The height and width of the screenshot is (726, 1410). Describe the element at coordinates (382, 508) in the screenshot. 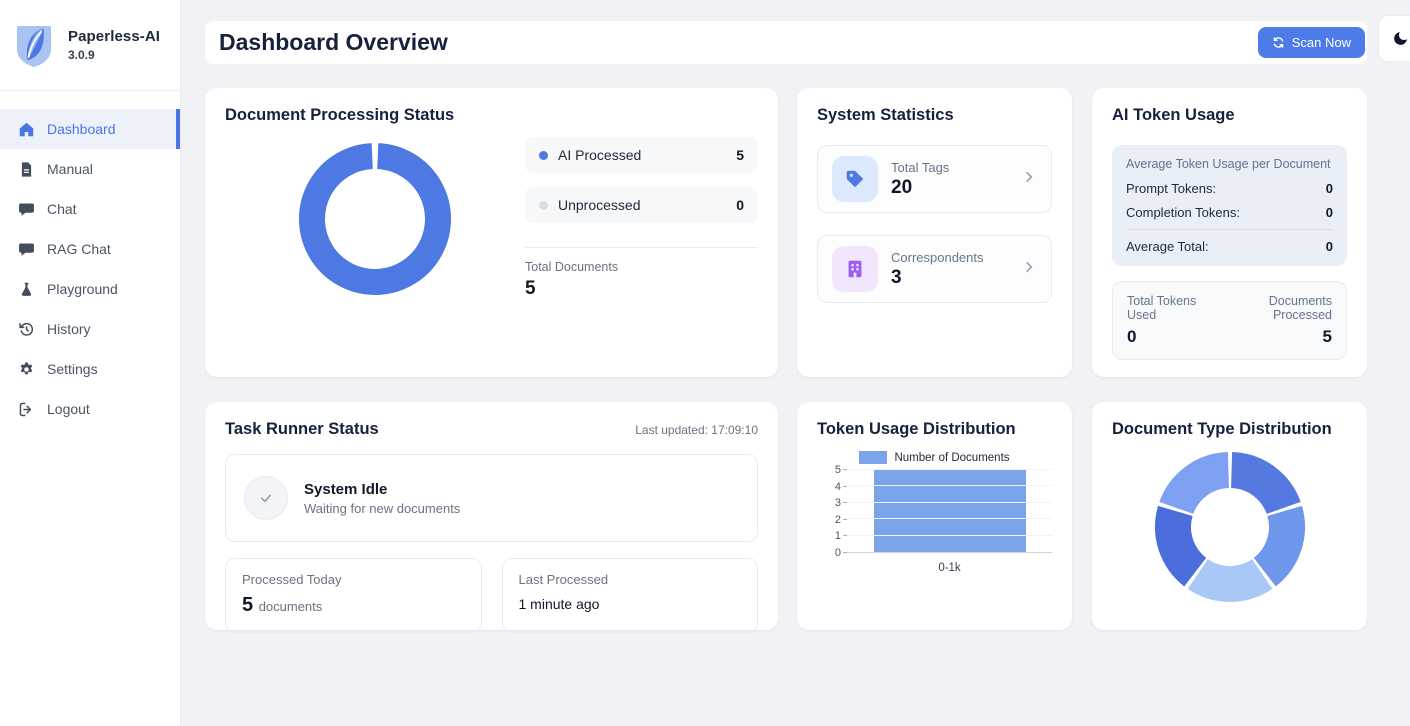

I see `status-subtitle: Waiting for new documents` at that location.